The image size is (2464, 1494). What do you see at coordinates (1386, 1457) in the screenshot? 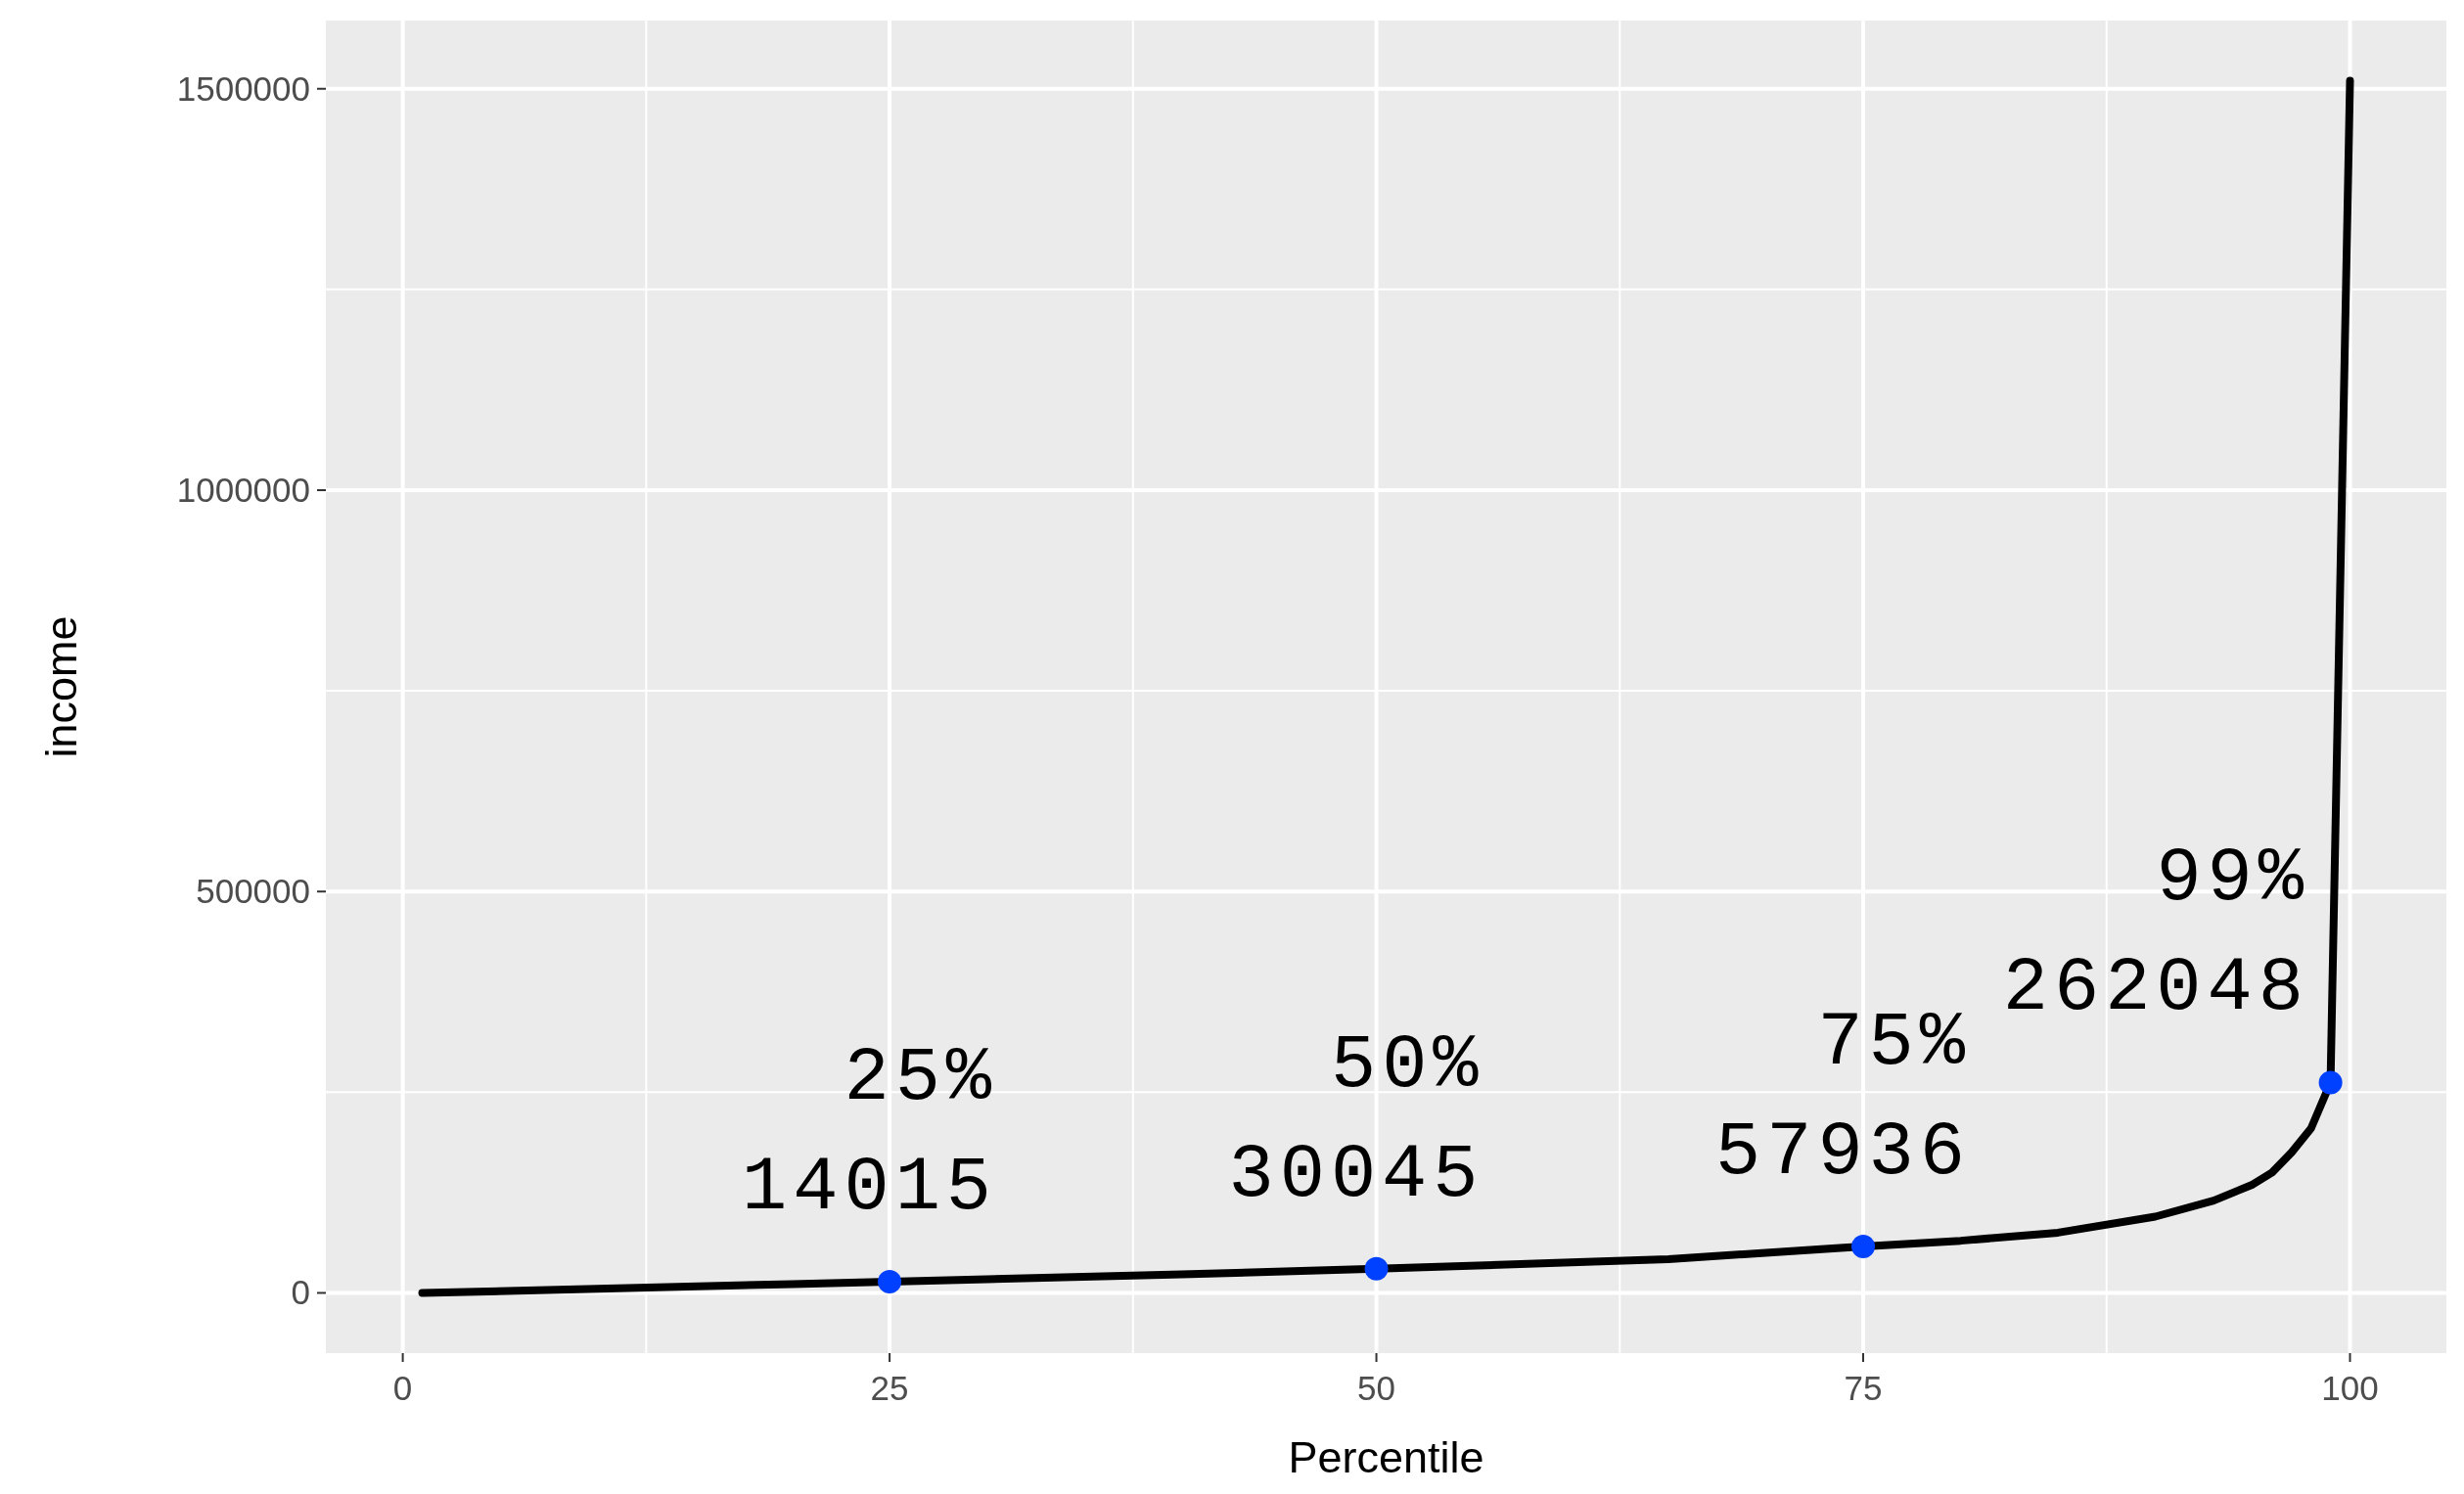
I see `x-axis-title: Percentile` at bounding box center [1386, 1457].